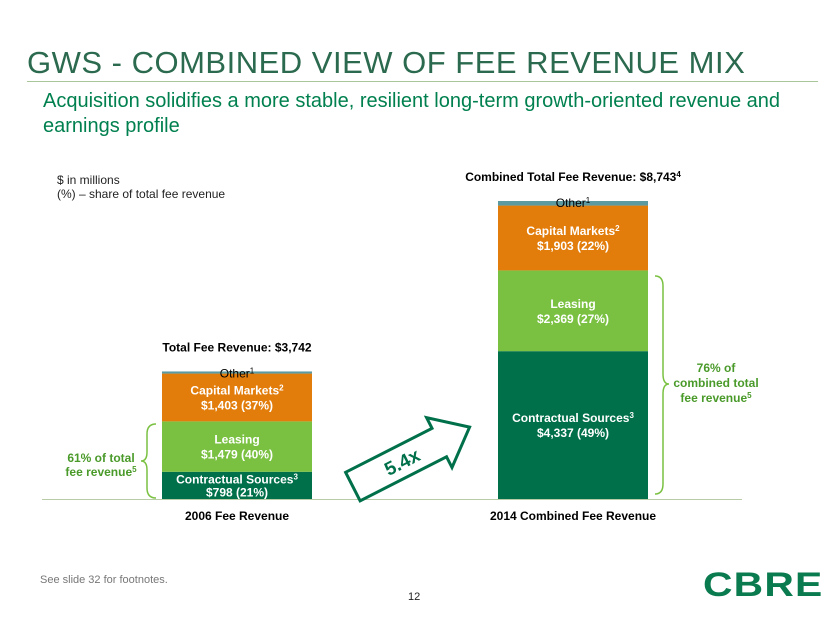 This screenshot has height=623, width=830. I want to click on units-note-line: $ in millions, so click(88, 180).